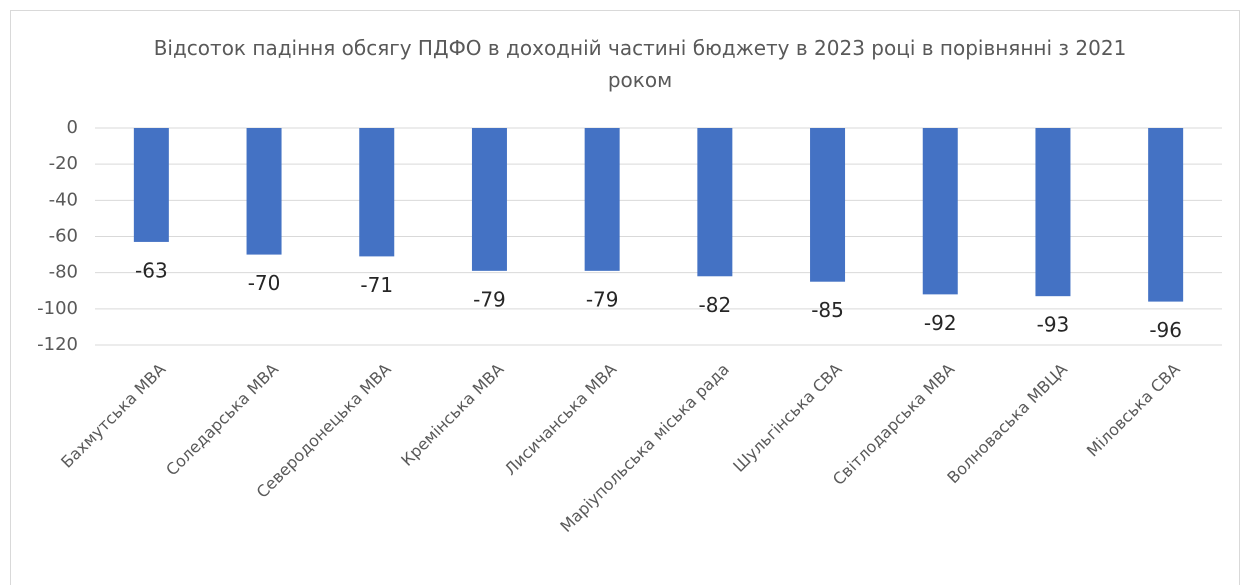 The width and height of the screenshot is (1241, 585). I want to click on y-tick-label: -20, so click(63, 163).